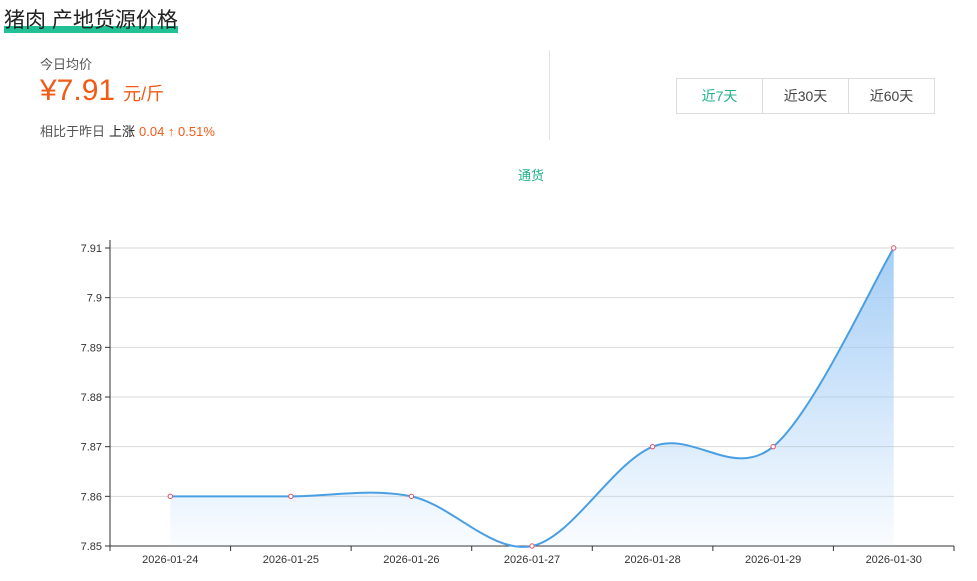 The width and height of the screenshot is (977, 581). Describe the element at coordinates (94, 299) in the screenshot. I see `y-tick-label: 7.9` at that location.